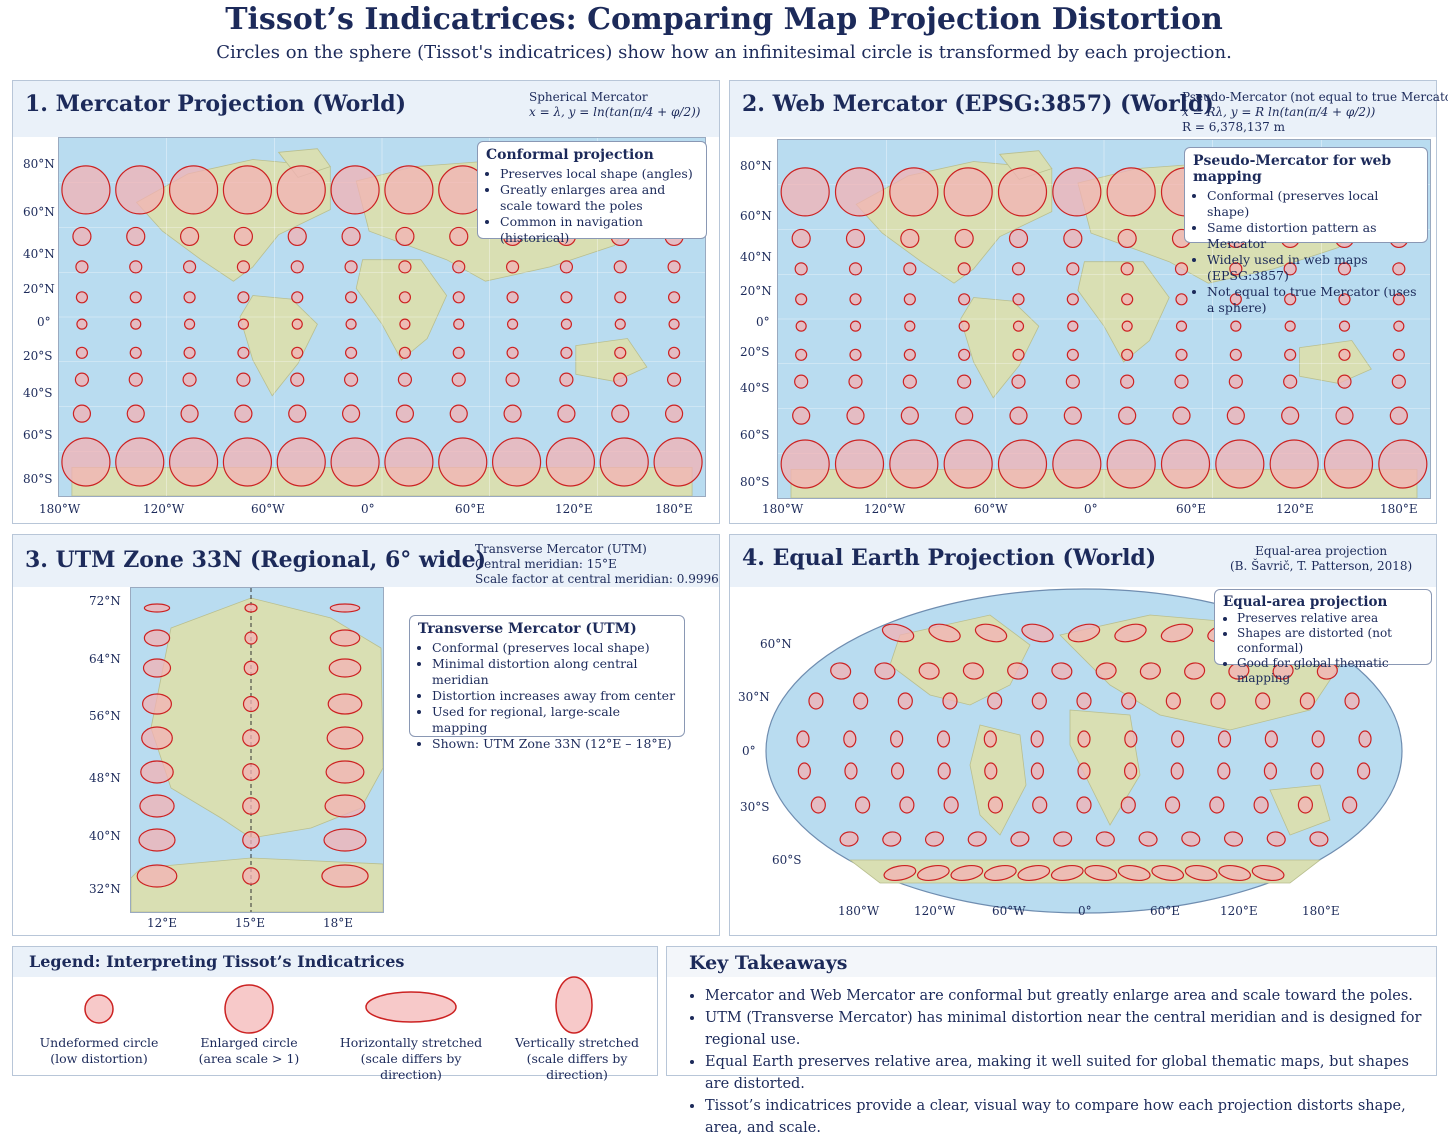 The height and width of the screenshot is (1139, 1448). Describe the element at coordinates (577, 1042) in the screenshot. I see `legend-item-label: Vertically stretched` at that location.